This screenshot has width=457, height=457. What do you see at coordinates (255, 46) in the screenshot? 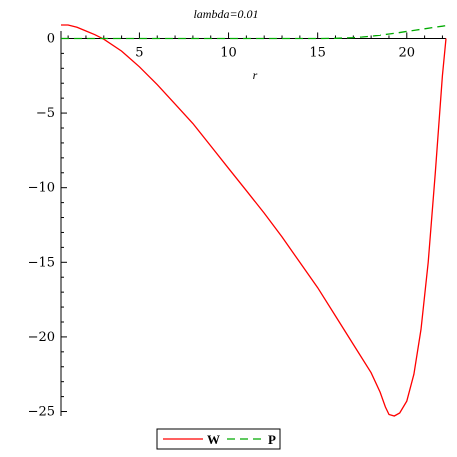
I see `x-ticks: 5 10 15 20` at bounding box center [255, 46].